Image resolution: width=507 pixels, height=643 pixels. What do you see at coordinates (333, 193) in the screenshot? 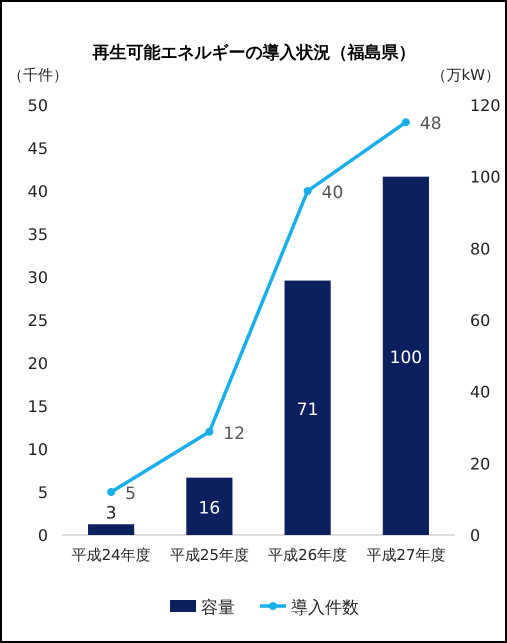
I see `data-label: 40` at bounding box center [333, 193].